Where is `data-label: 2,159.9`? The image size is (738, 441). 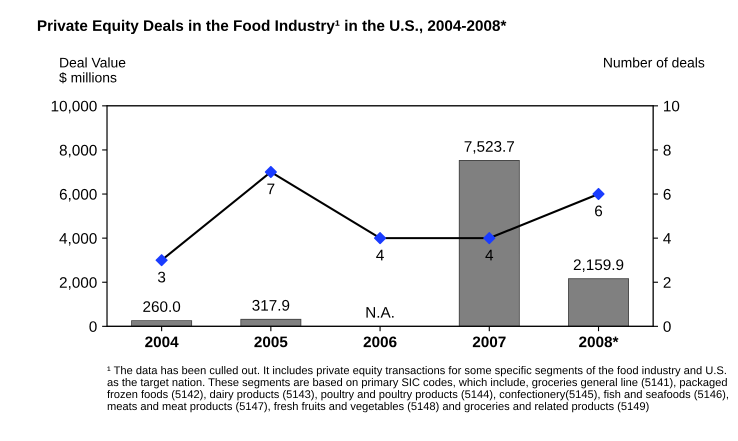
data-label: 2,159.9 is located at coordinates (599, 265).